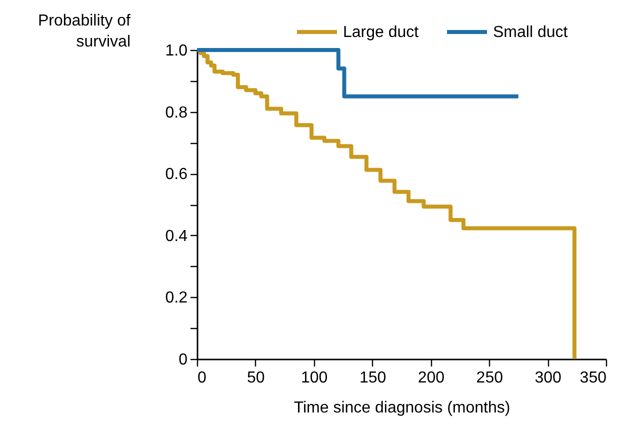 This screenshot has height=437, width=624. What do you see at coordinates (183, 360) in the screenshot?
I see `y-tick-label: 0` at bounding box center [183, 360].